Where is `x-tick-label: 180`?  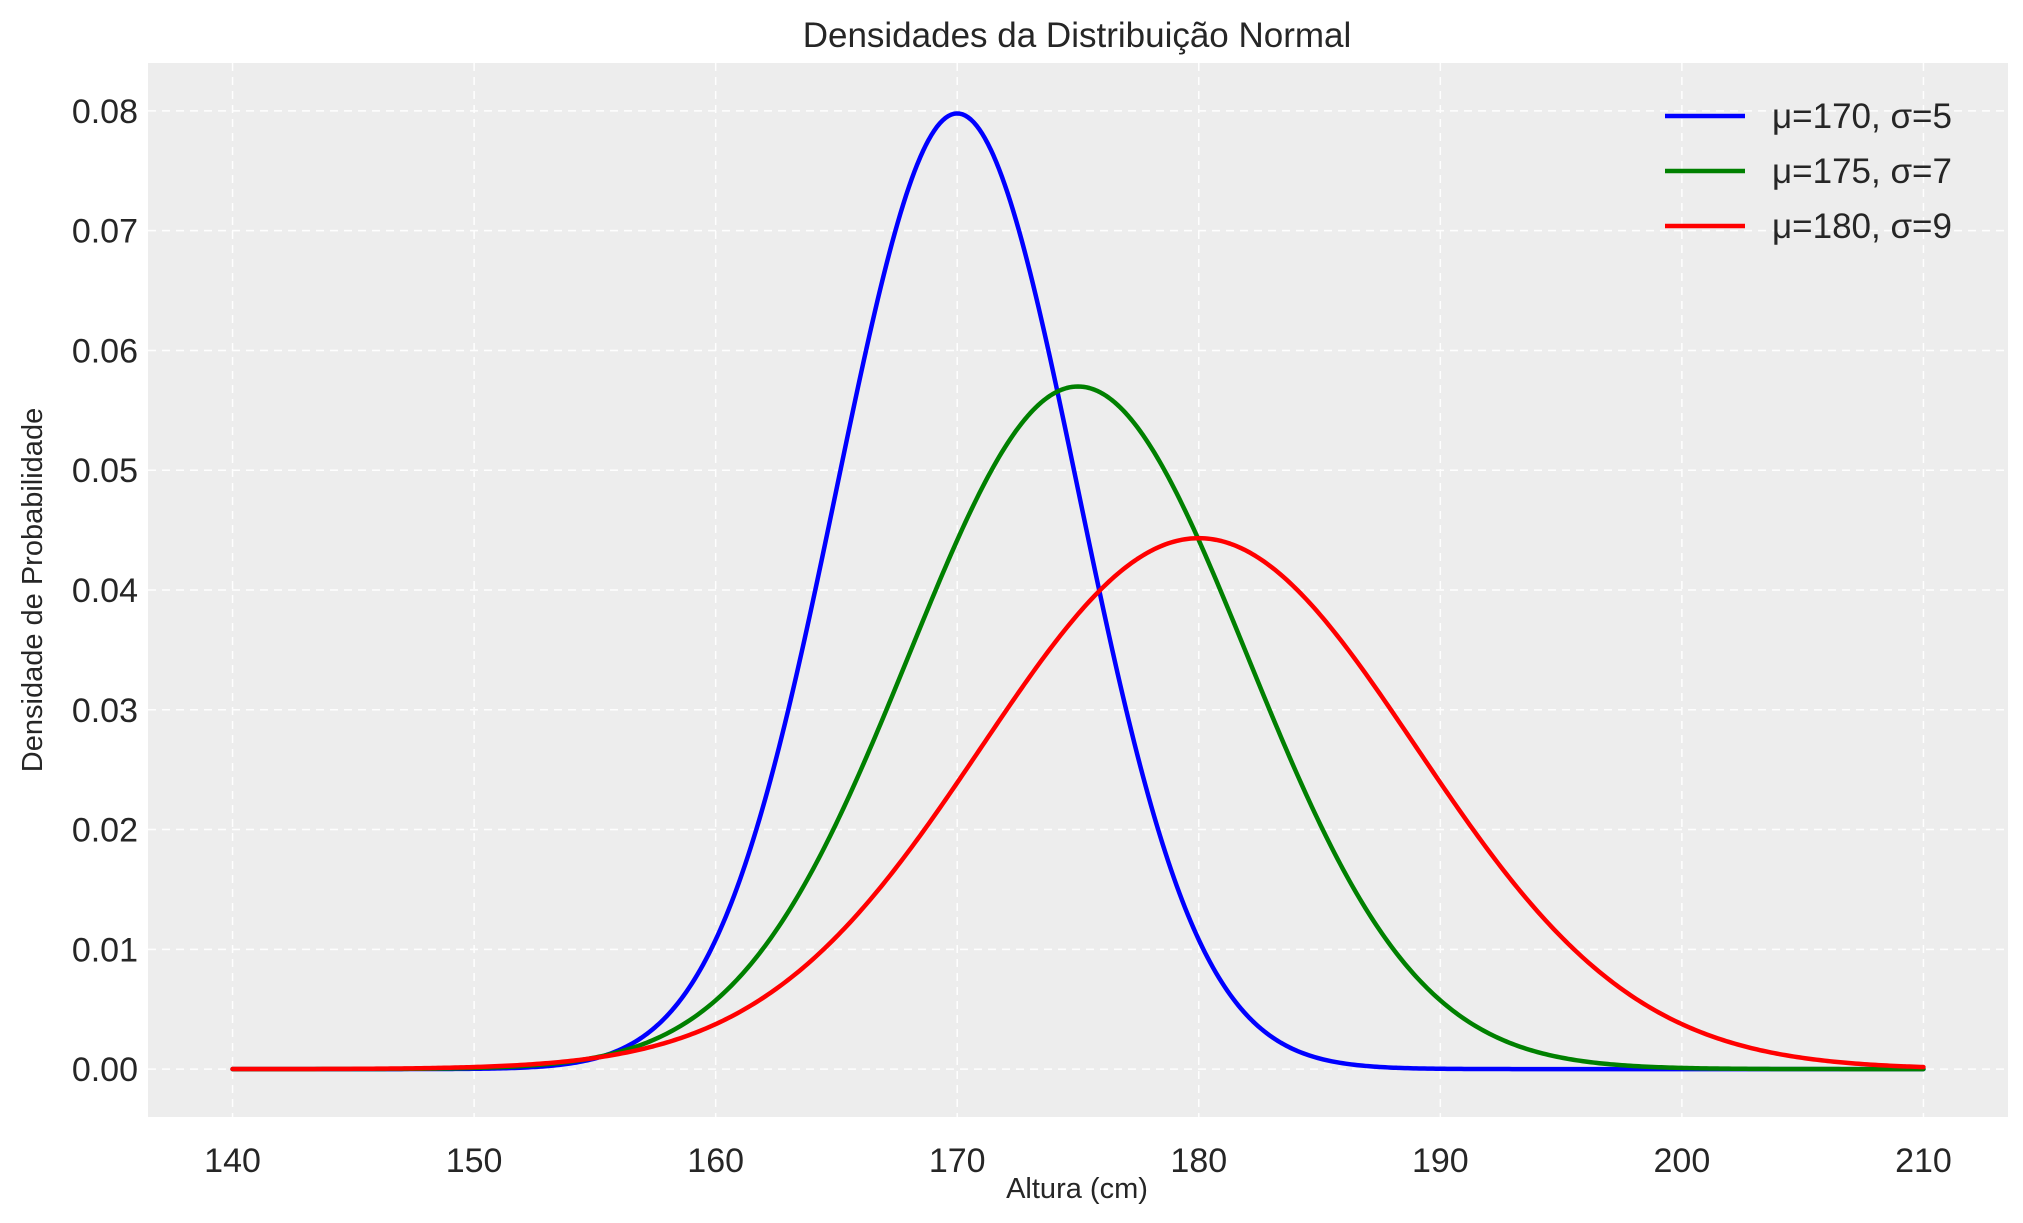
x-tick-label: 180 is located at coordinates (1198, 1161).